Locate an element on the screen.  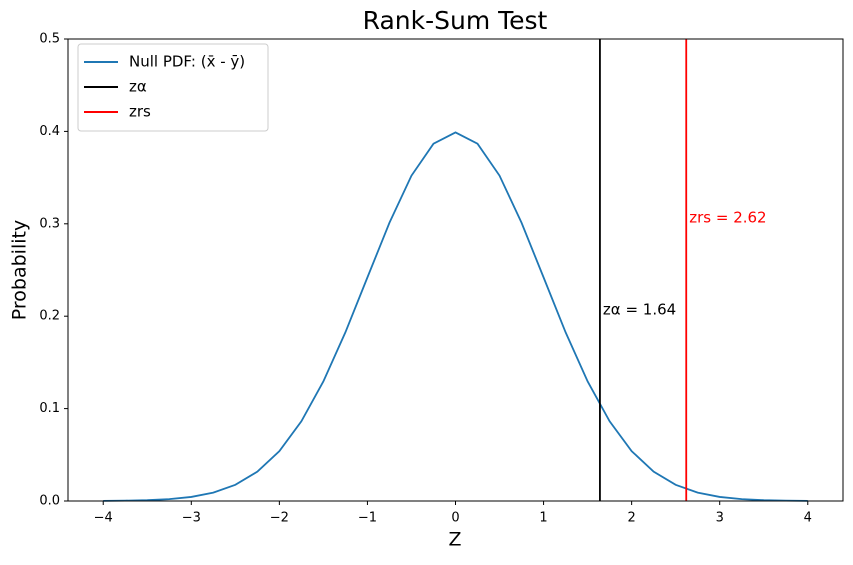
legend-label: Null PDF: (x̄ - ȳ) is located at coordinates (187, 62).